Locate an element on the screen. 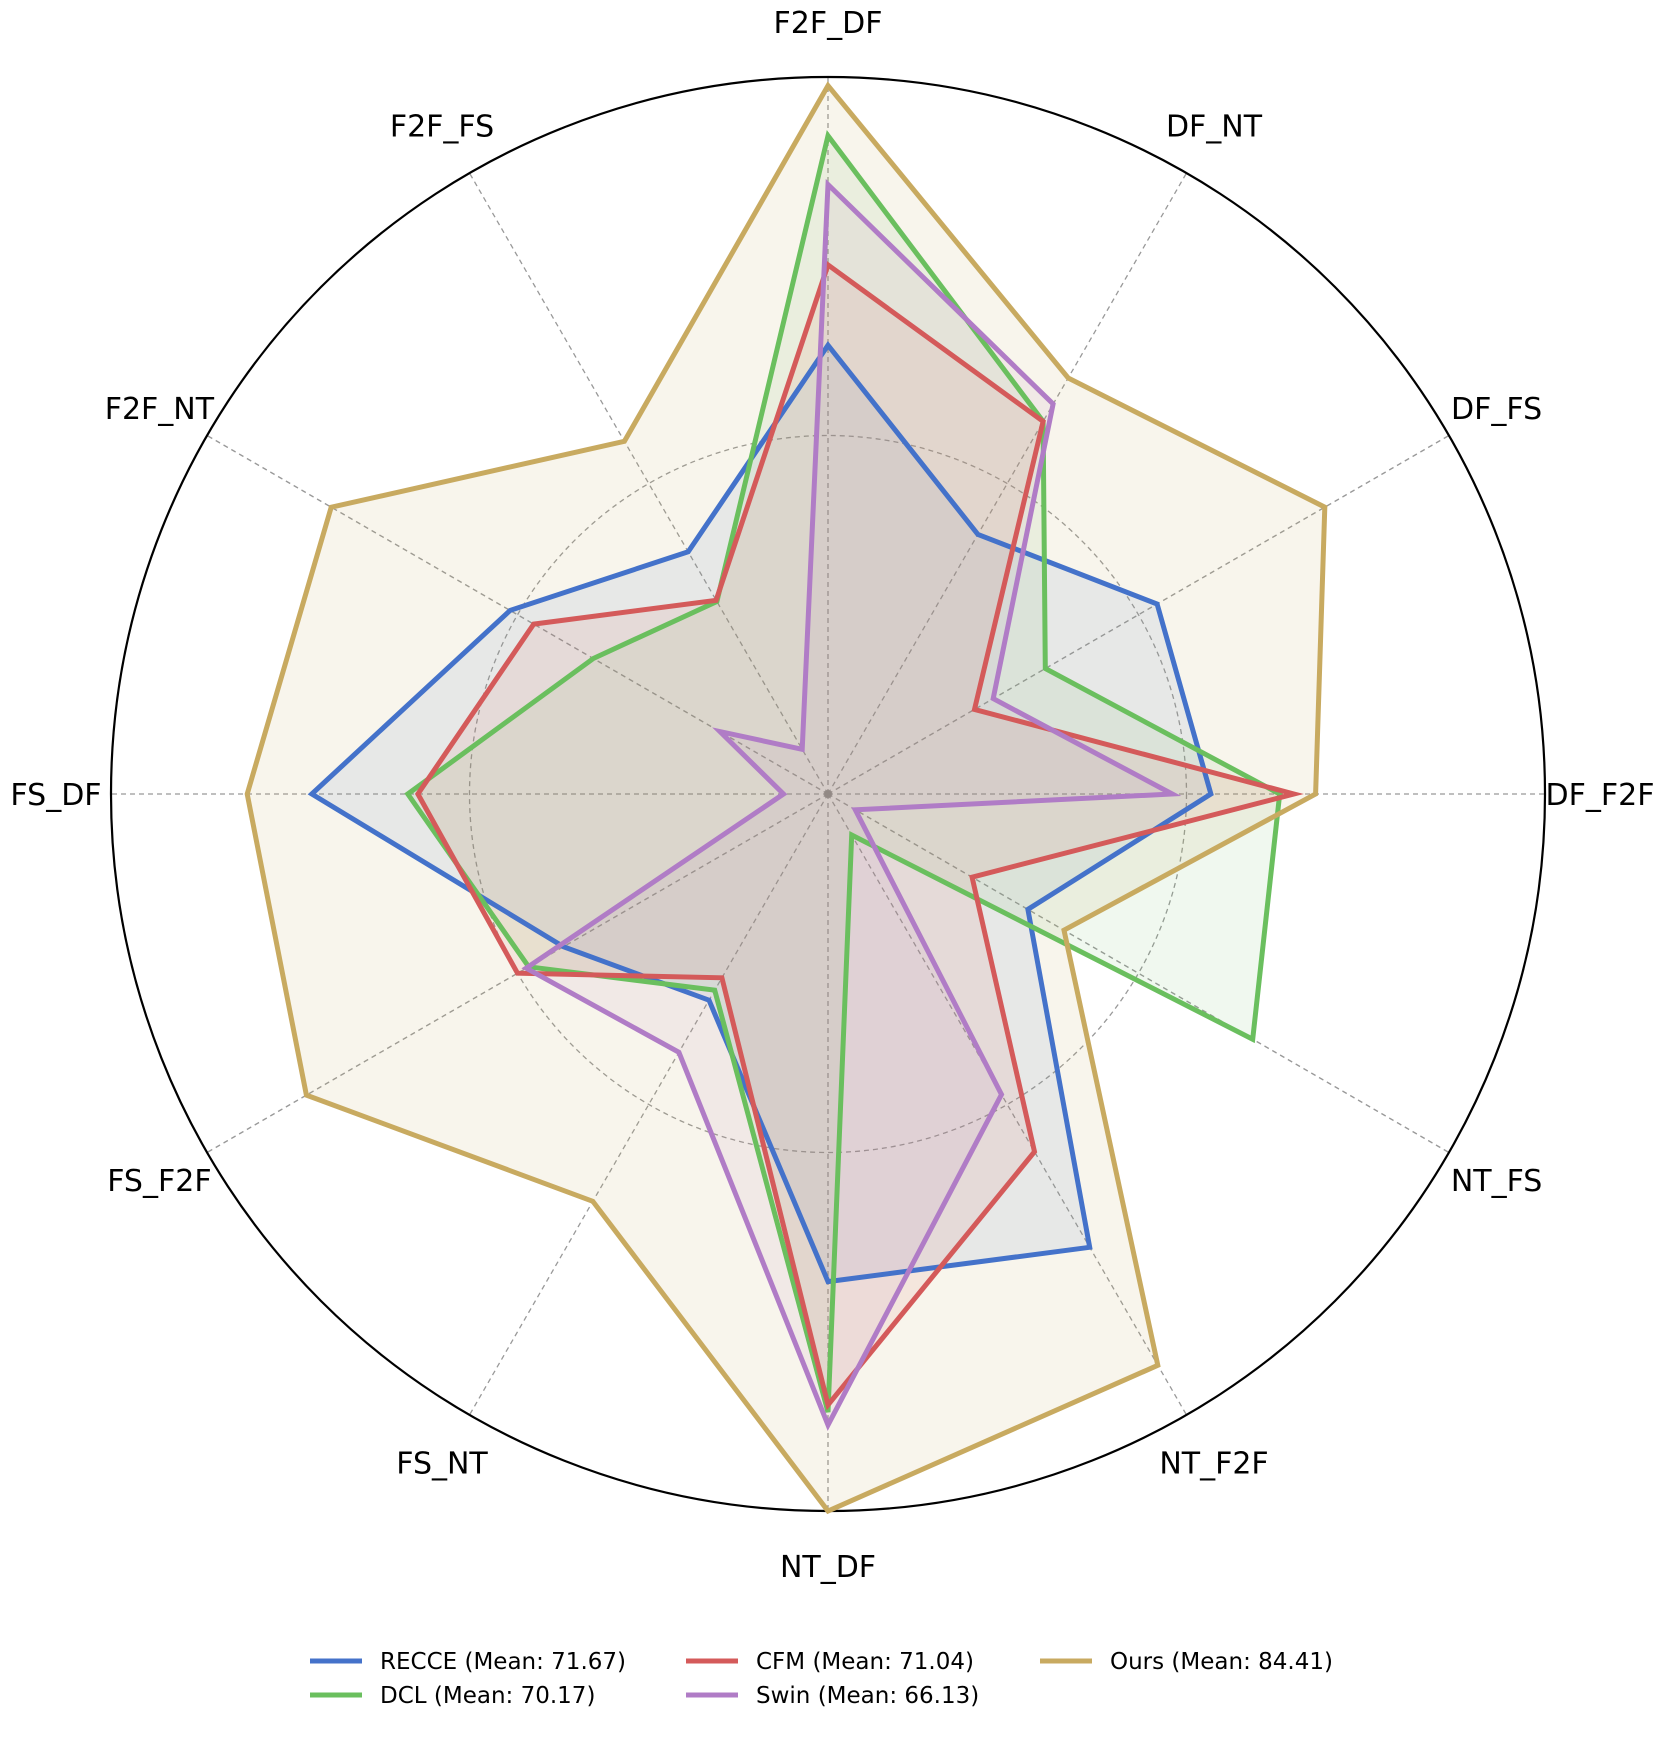  spoke-DF_FS is located at coordinates (1138, 614).